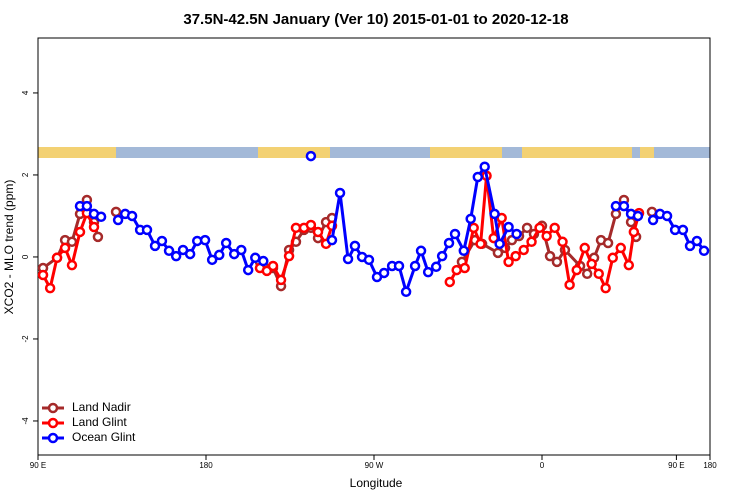  What do you see at coordinates (374, 465) in the screenshot?
I see `x-tick-label: 90 W` at bounding box center [374, 465].